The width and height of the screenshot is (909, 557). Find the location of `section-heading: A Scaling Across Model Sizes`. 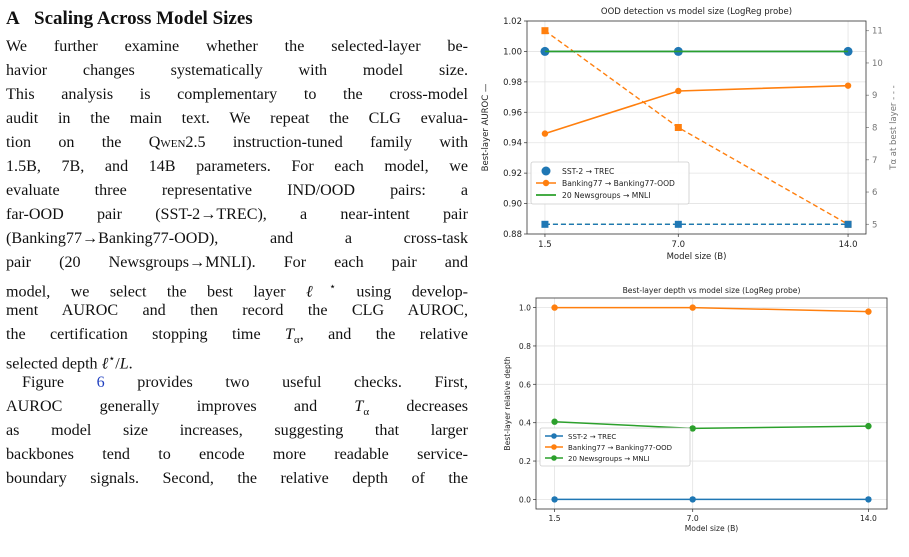

section-heading: A Scaling Across Model Sizes is located at coordinates (241, 19).